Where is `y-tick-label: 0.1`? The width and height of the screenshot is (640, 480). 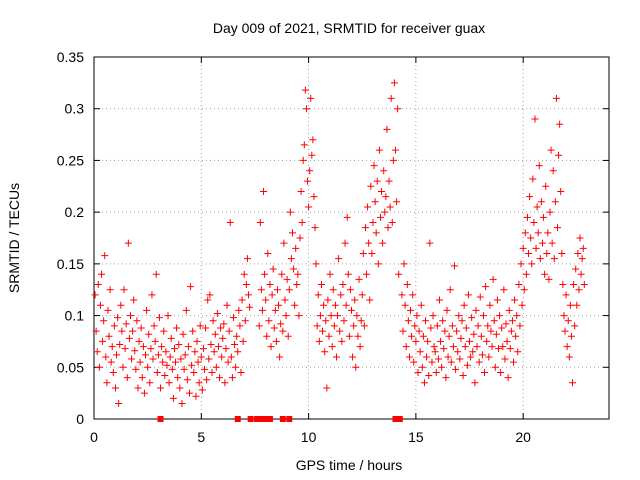
y-tick-label: 0.1 is located at coordinates (75, 316).